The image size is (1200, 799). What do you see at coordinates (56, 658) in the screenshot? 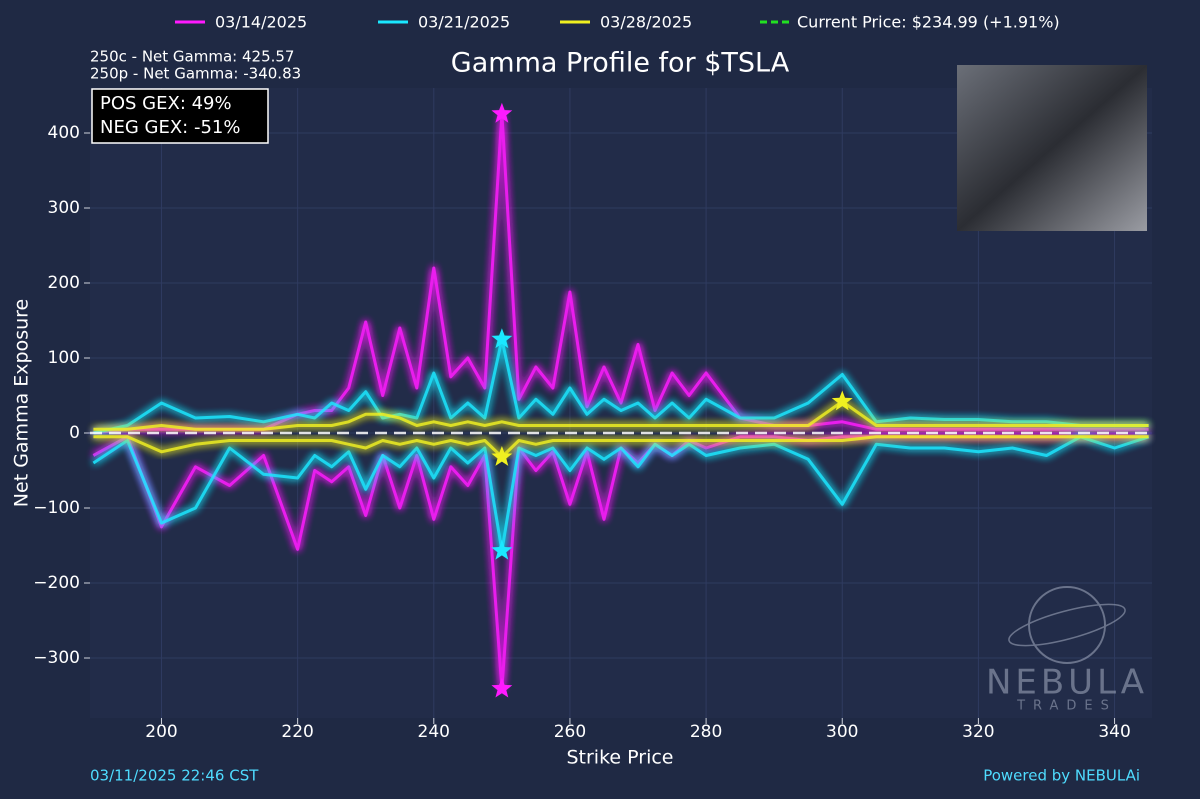
I see `y-tick-label: −300` at bounding box center [56, 658].